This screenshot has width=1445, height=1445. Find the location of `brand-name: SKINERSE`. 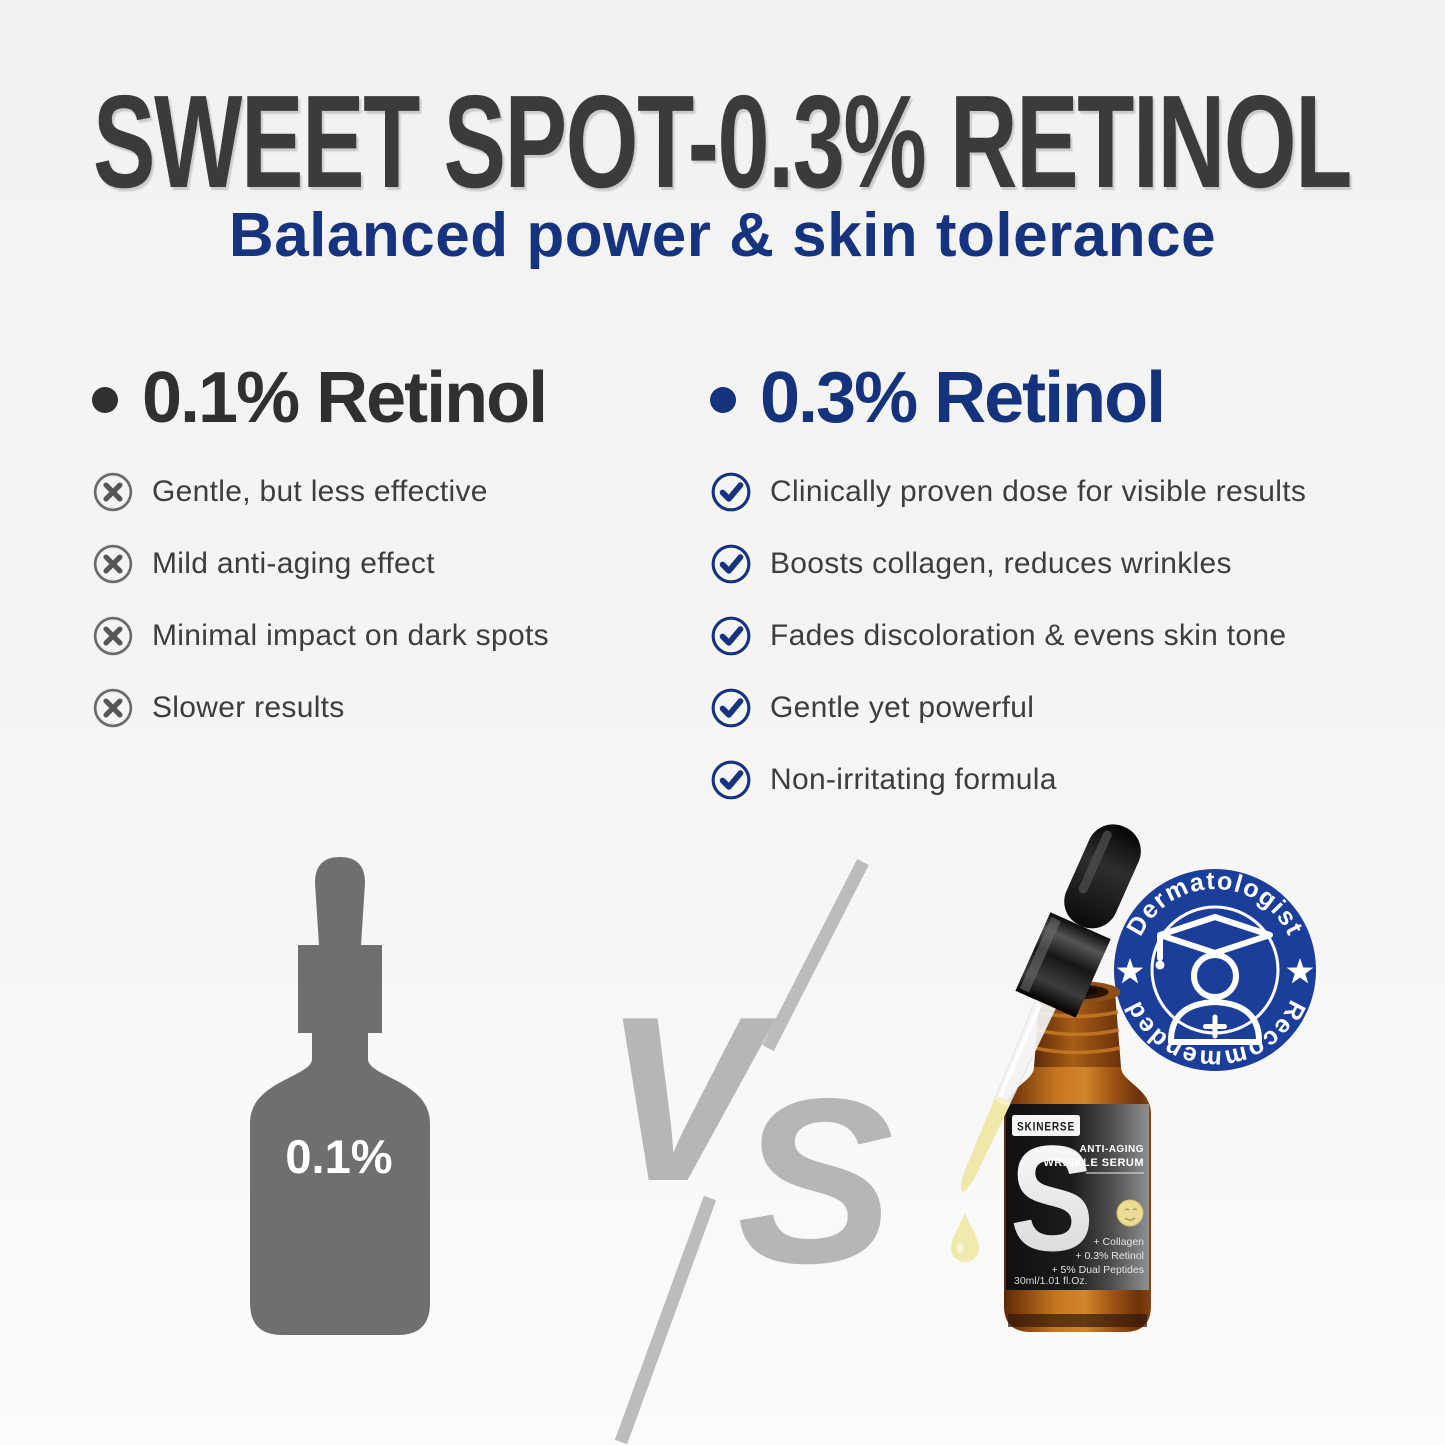

brand-name: SKINERSE is located at coordinates (1046, 1127).